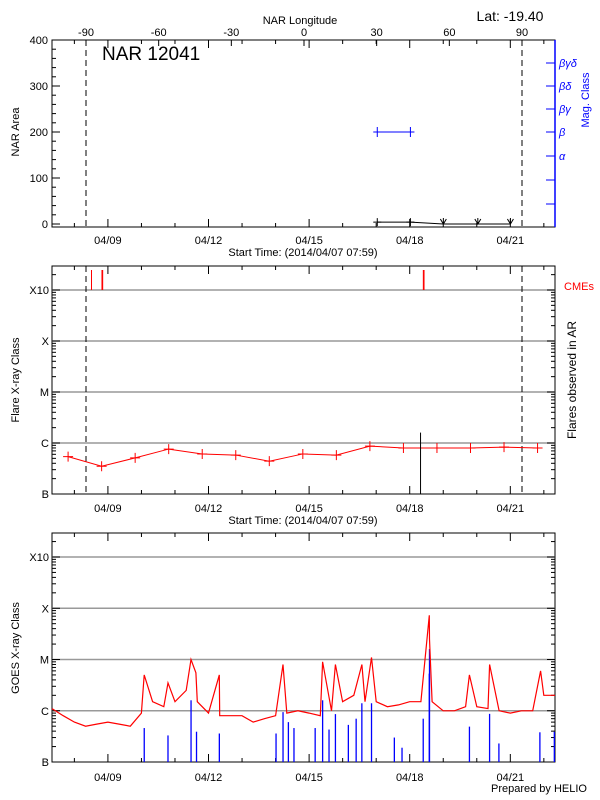  Describe the element at coordinates (303, 671) in the screenshot. I see `goes-long-line` at that location.